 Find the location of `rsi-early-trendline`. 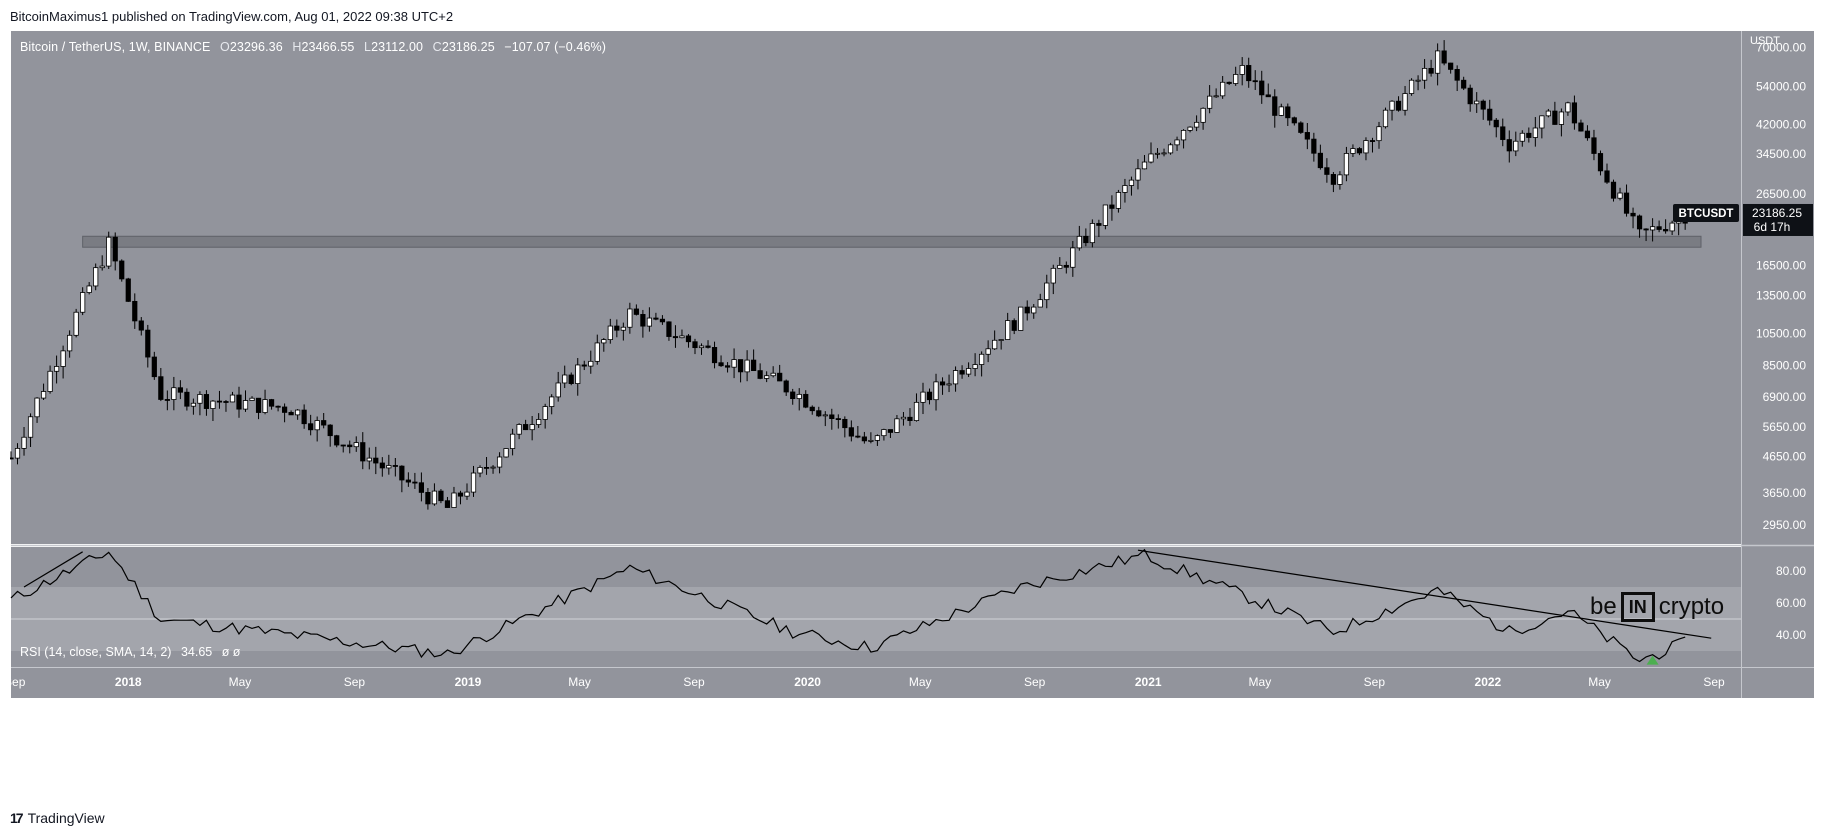

rsi-early-trendline is located at coordinates (53, 569).